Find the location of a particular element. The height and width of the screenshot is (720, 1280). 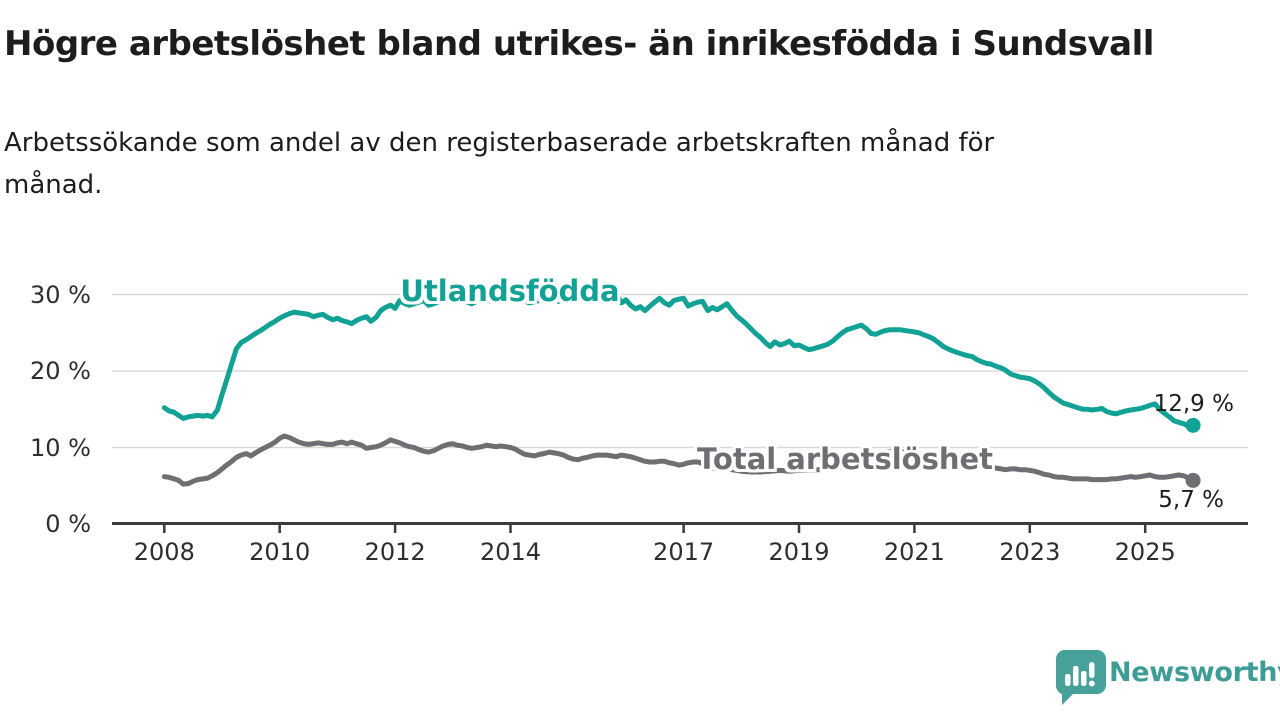

speech-bubble-bar-chart-icon is located at coordinates (1081, 677).